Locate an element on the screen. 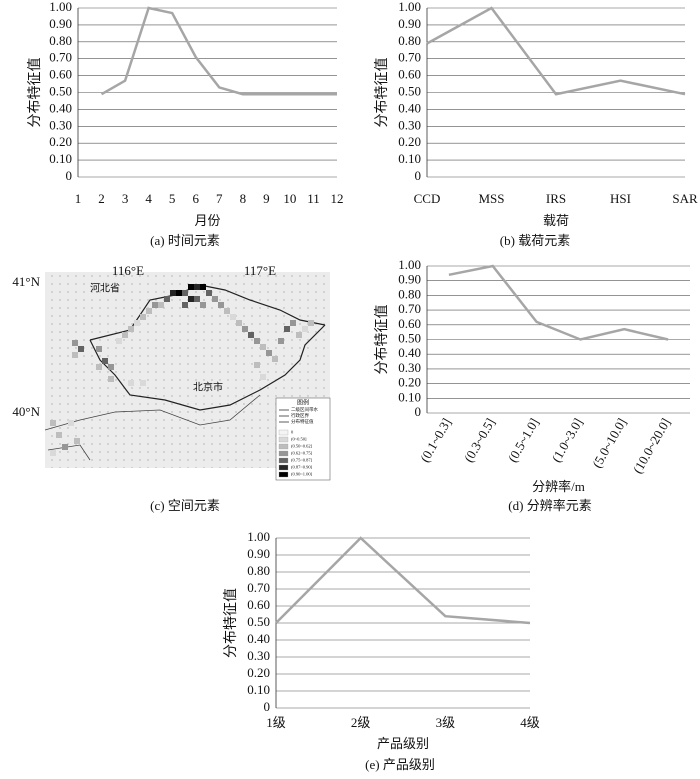 This screenshot has width=700, height=779. legend-label: 二级区间带水 is located at coordinates (304, 409).